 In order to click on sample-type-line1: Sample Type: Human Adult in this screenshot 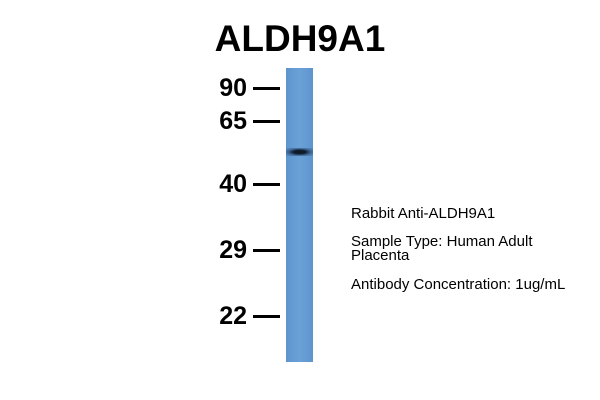, I will do `click(442, 241)`.